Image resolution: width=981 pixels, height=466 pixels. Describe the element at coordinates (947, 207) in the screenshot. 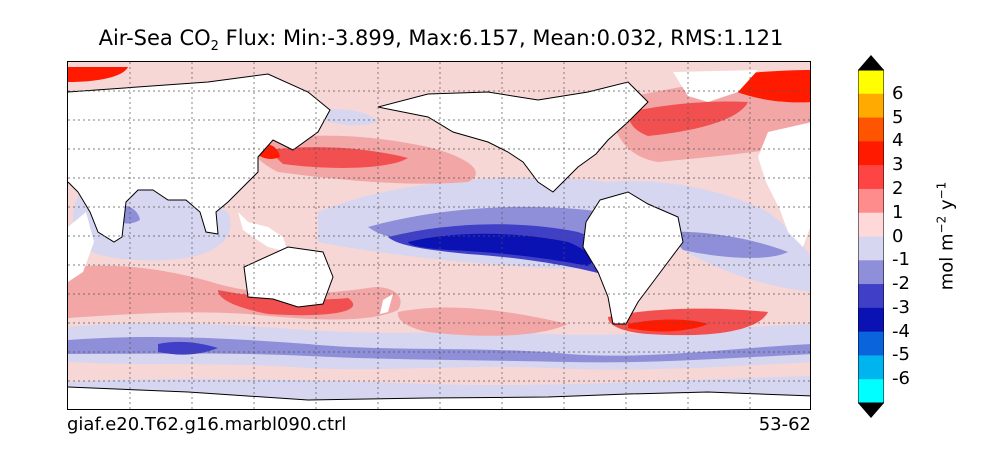

I see `unit-mid: y` at that location.